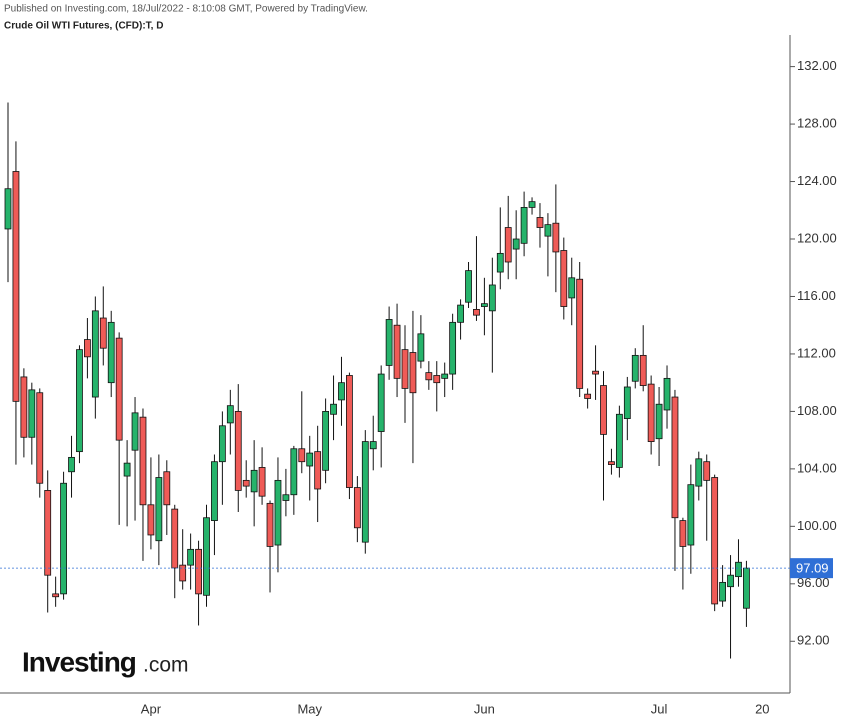 This screenshot has height=719, width=849. I want to click on y-tick-label: 96.00, so click(813, 582).